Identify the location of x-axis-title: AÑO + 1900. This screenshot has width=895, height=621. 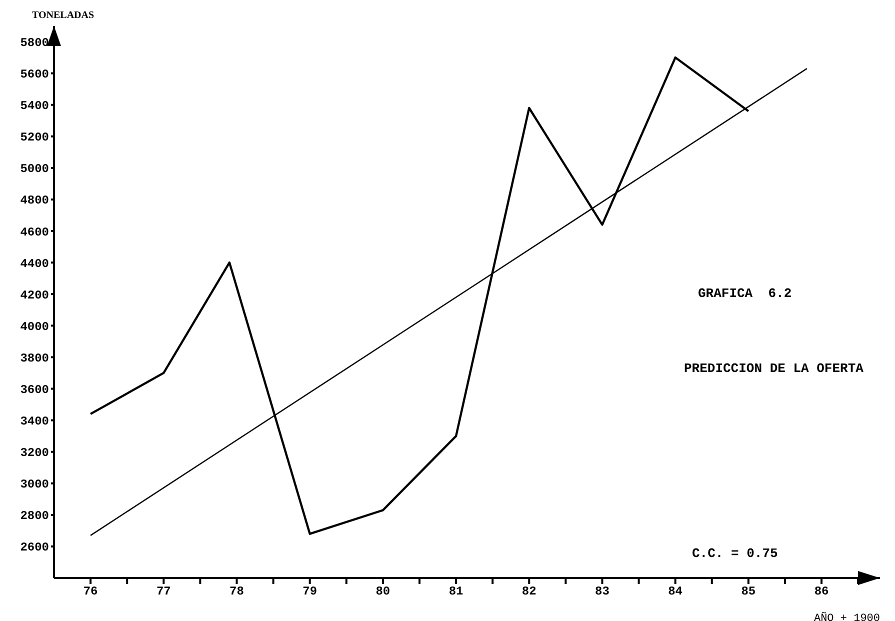
(847, 616).